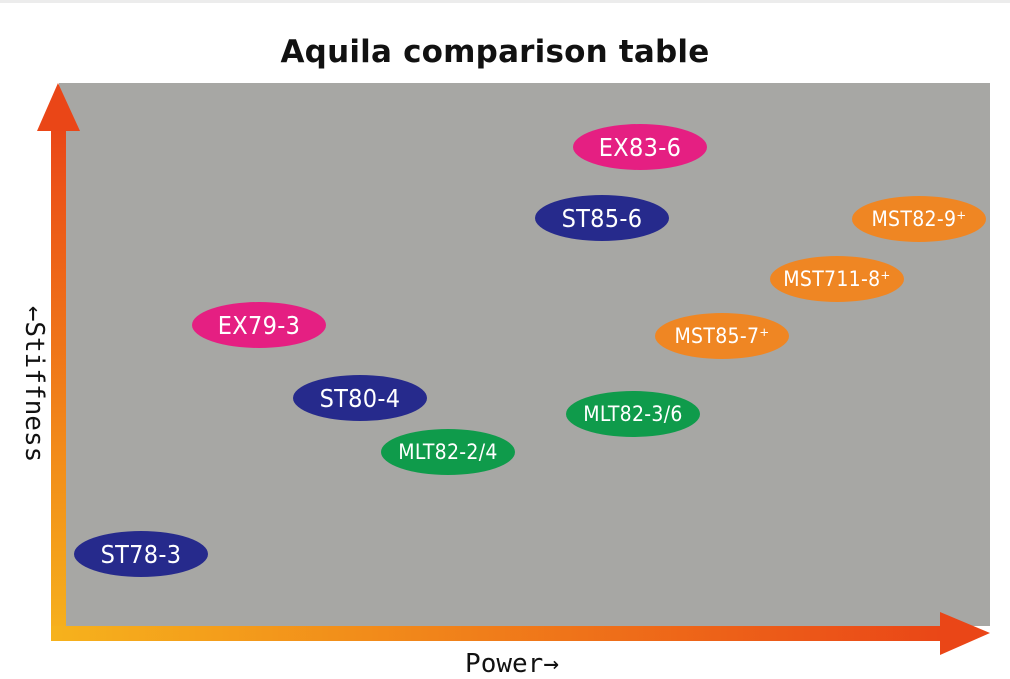  I want to click on model-mst82-9: MST82-9⁺, so click(919, 219).